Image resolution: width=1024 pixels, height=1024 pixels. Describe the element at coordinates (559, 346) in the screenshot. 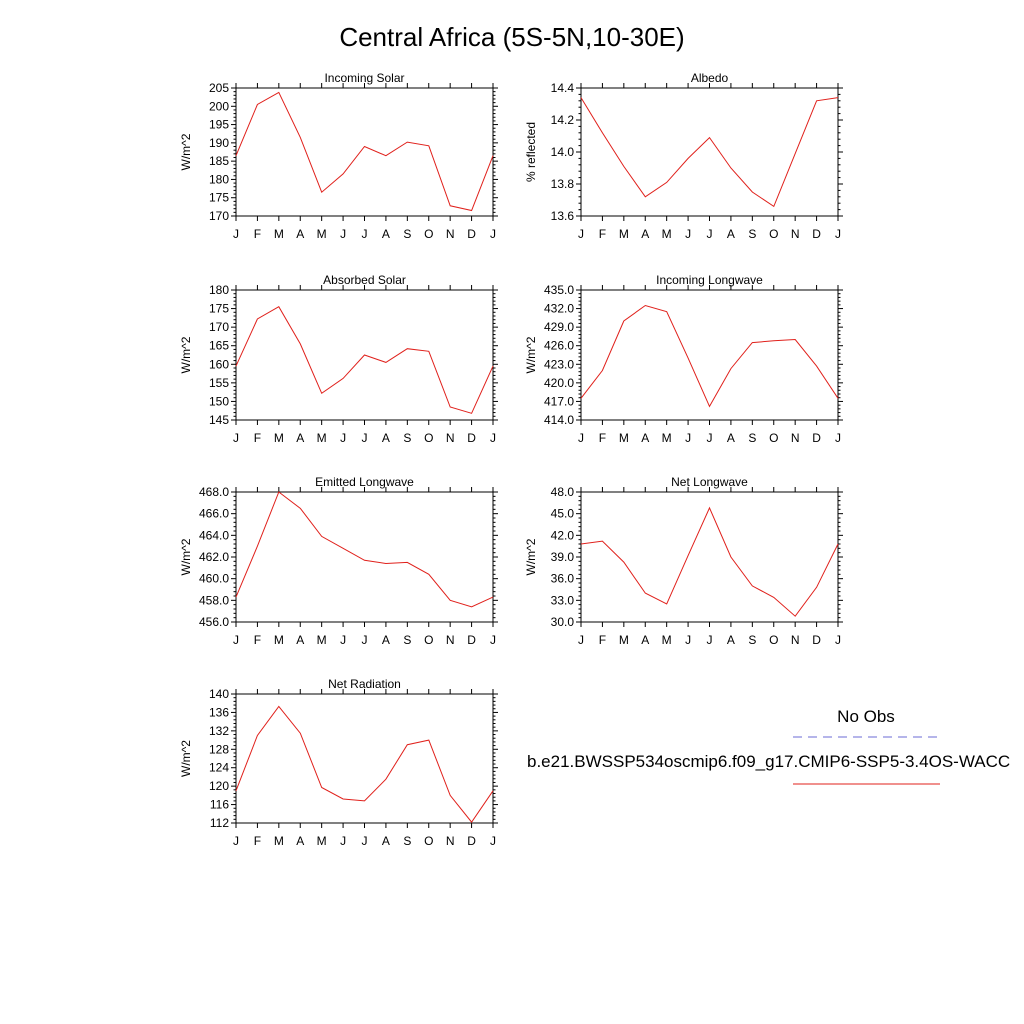

I see `y-tick-label: 426.0` at that location.